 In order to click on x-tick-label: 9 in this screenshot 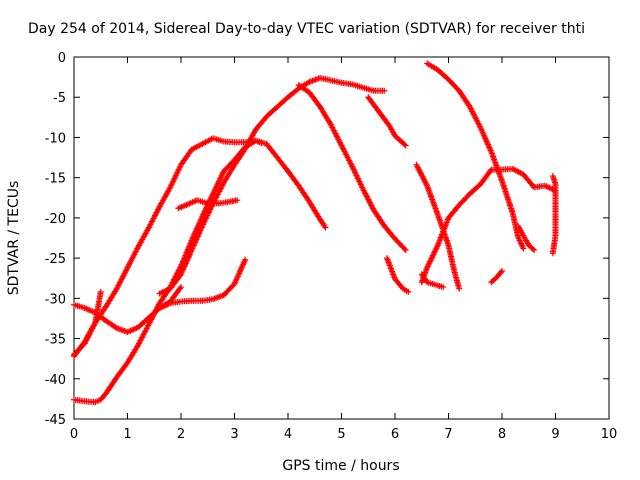, I will do `click(555, 434)`.